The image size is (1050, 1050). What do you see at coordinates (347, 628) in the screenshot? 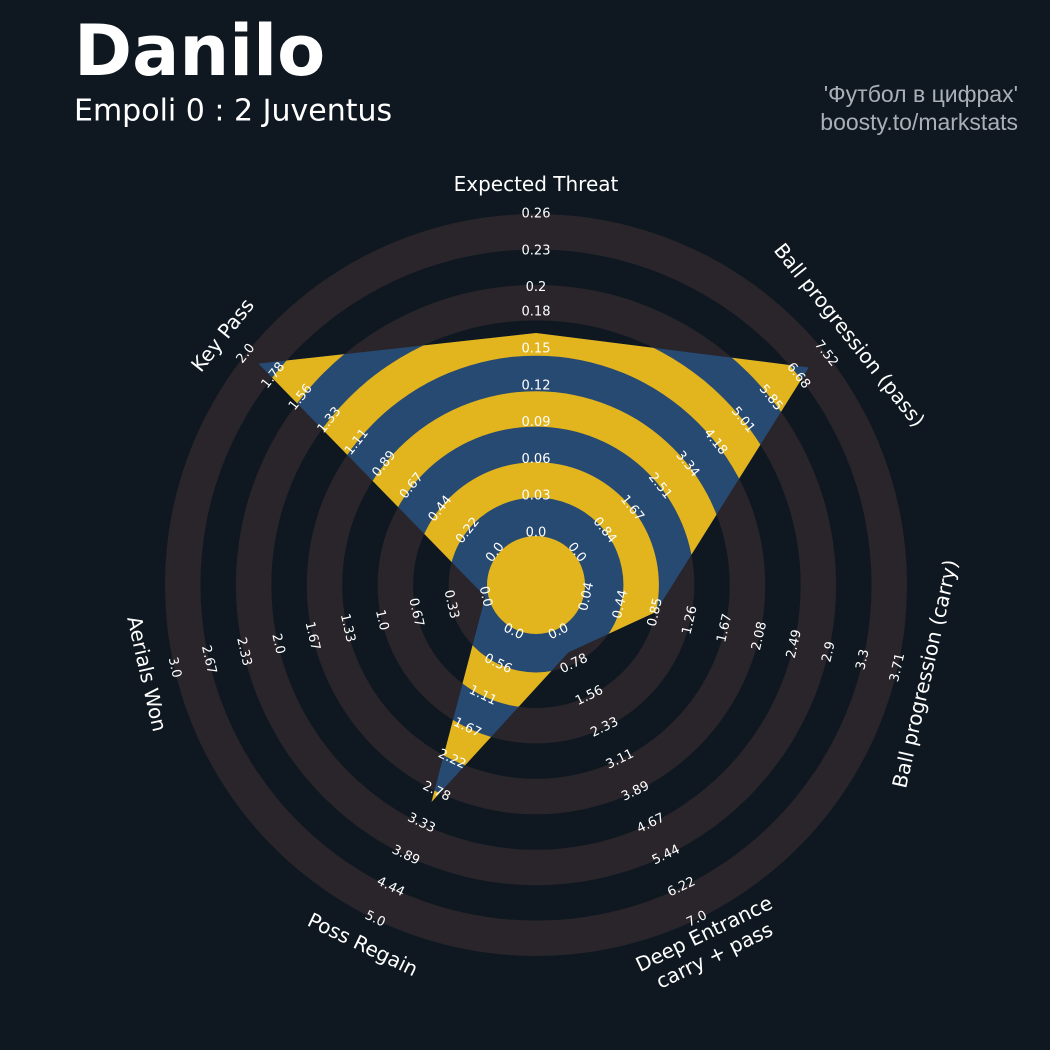
I see `tick-label: 1.33` at bounding box center [347, 628].